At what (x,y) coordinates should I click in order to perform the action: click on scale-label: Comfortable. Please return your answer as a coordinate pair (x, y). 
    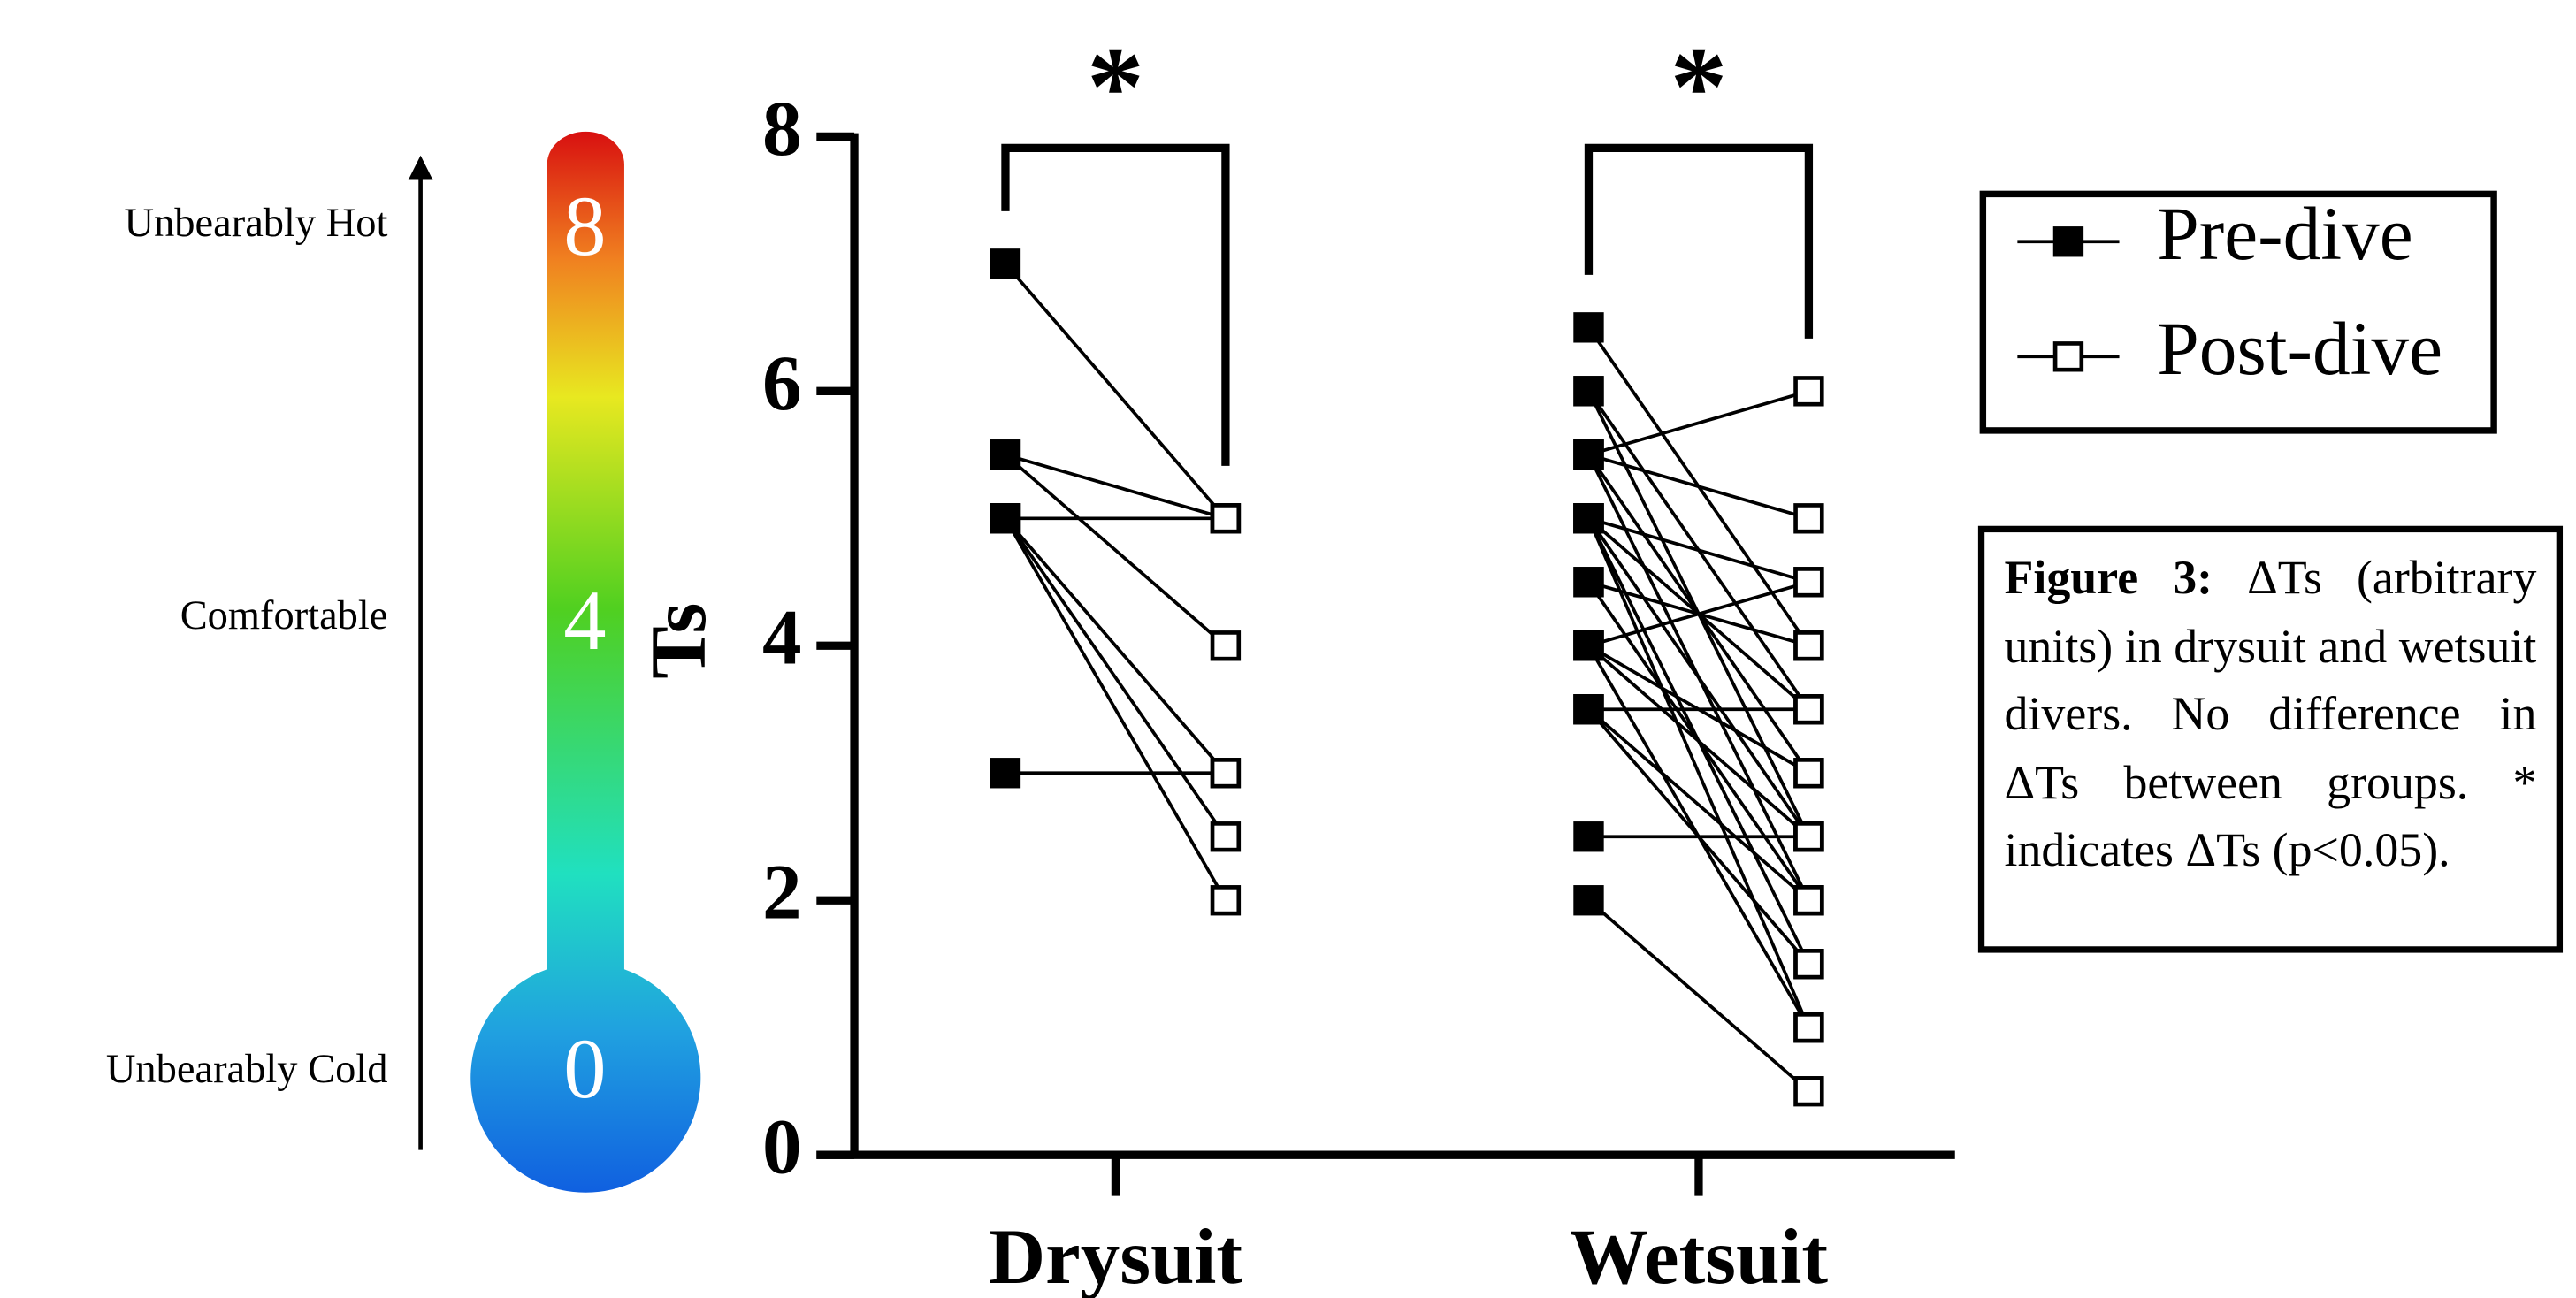
    Looking at the image, I should click on (284, 615).